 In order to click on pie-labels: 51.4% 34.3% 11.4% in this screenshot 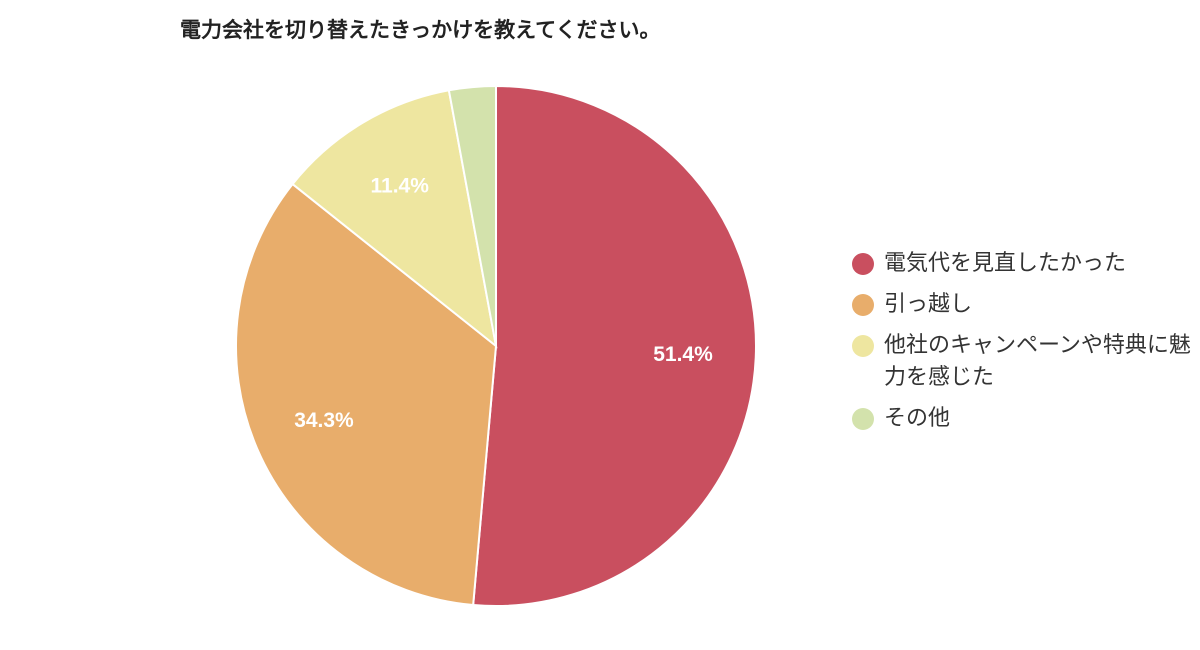, I will do `click(503, 302)`.